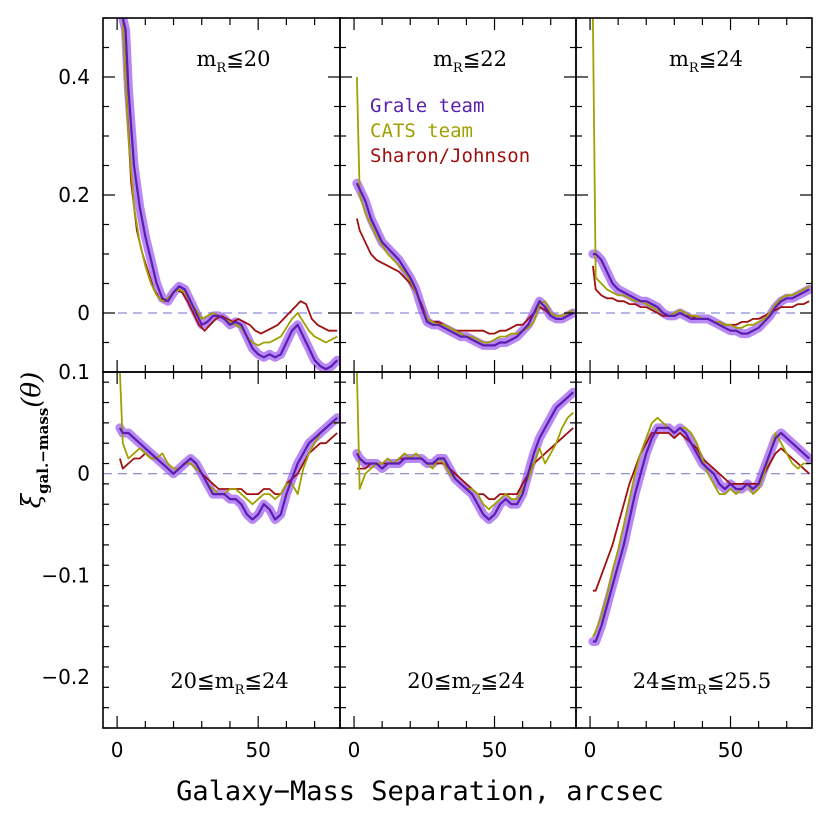  I want to click on panel-bottom-middle: 20≦mZ≦24, so click(458, 550).